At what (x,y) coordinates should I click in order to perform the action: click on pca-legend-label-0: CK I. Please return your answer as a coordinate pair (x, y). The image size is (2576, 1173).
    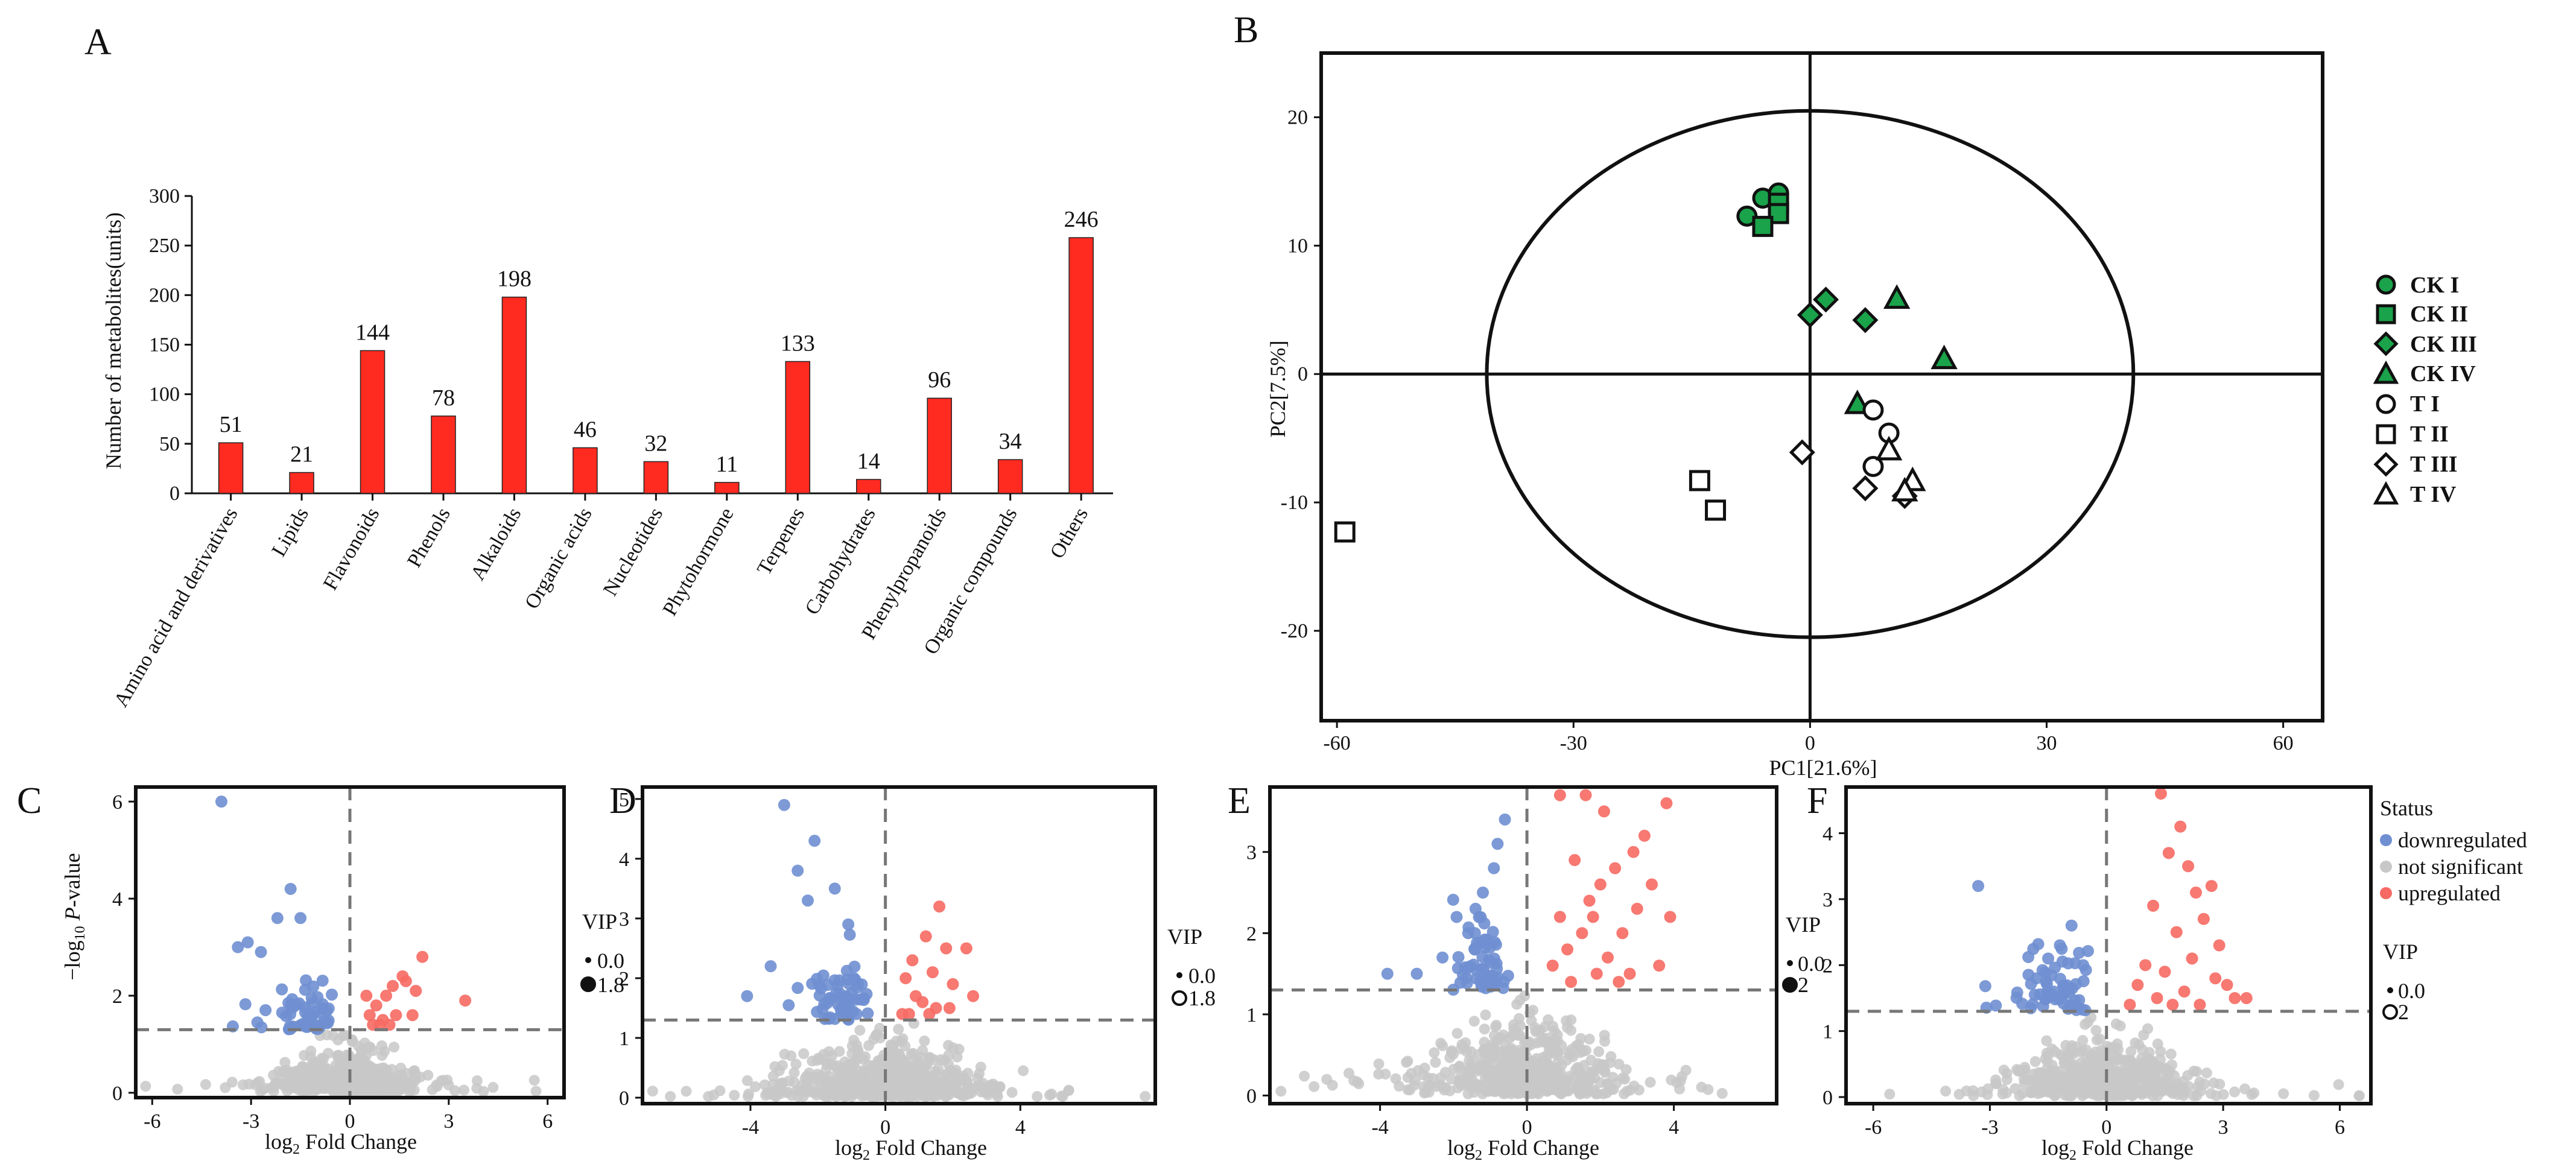
    Looking at the image, I should click on (2434, 285).